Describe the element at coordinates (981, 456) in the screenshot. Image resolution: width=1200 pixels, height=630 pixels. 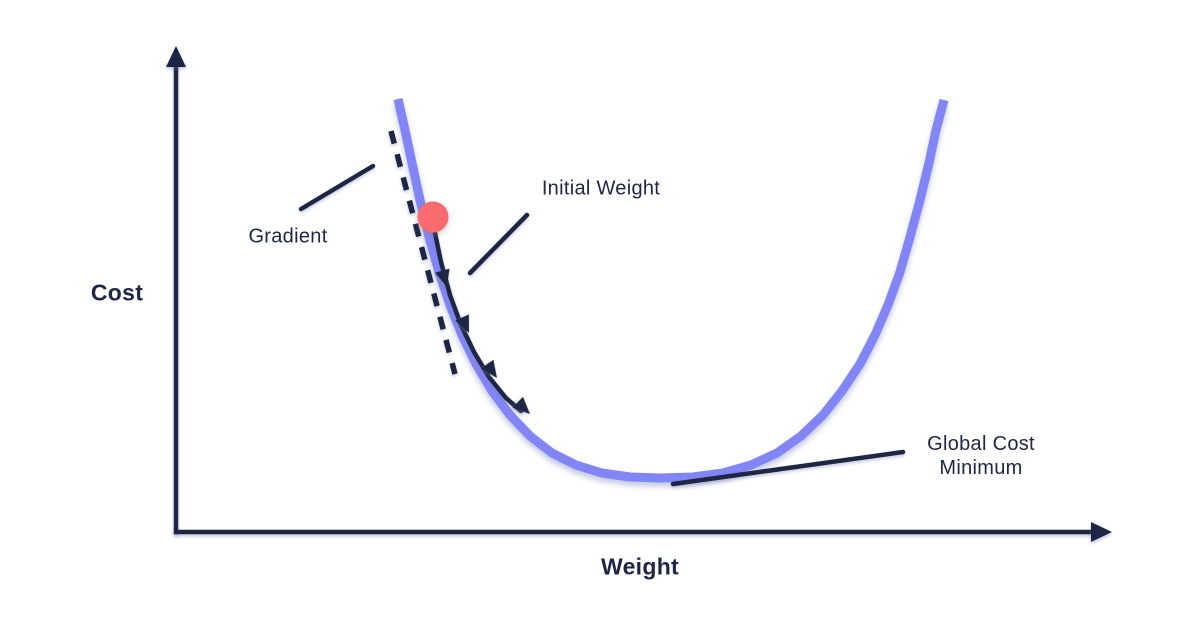
I see `global-cost-minimum-label: Global Cost Minimum` at that location.